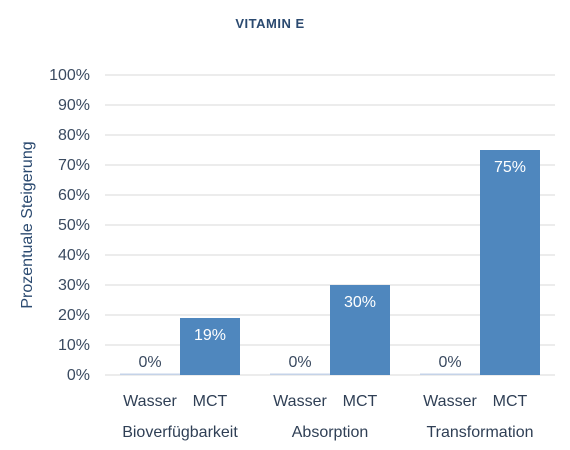 The height and width of the screenshot is (450, 570). What do you see at coordinates (74, 195) in the screenshot?
I see `y-tick-label: 60%` at bounding box center [74, 195].